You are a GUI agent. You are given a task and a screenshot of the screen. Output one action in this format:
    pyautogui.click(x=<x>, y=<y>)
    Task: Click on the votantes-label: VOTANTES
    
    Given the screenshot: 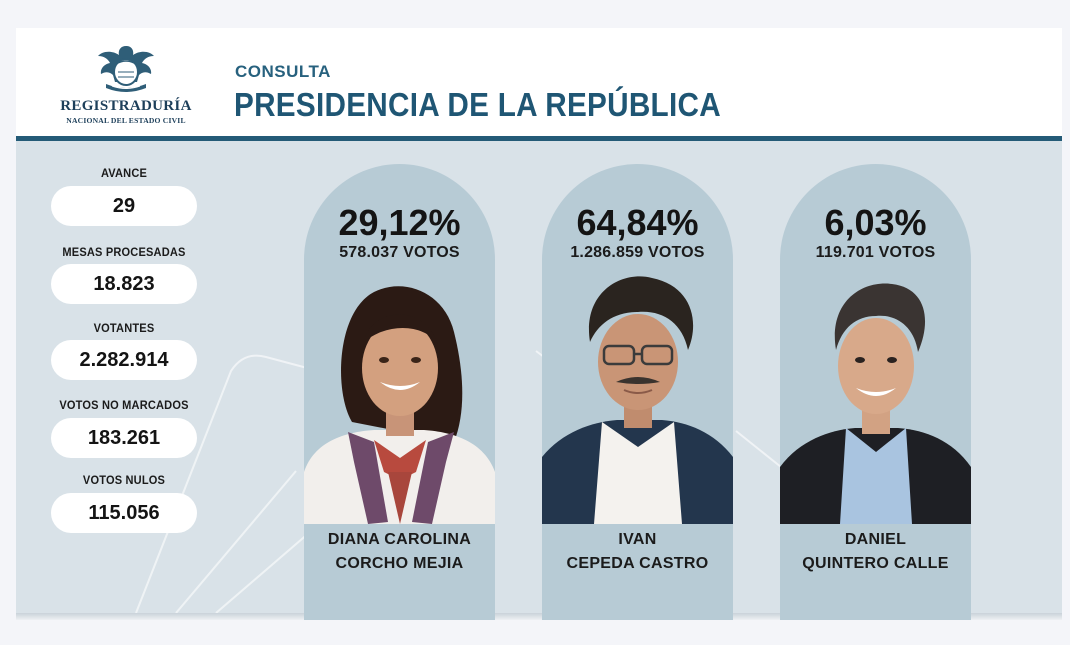 What is the action you would take?
    pyautogui.click(x=124, y=328)
    